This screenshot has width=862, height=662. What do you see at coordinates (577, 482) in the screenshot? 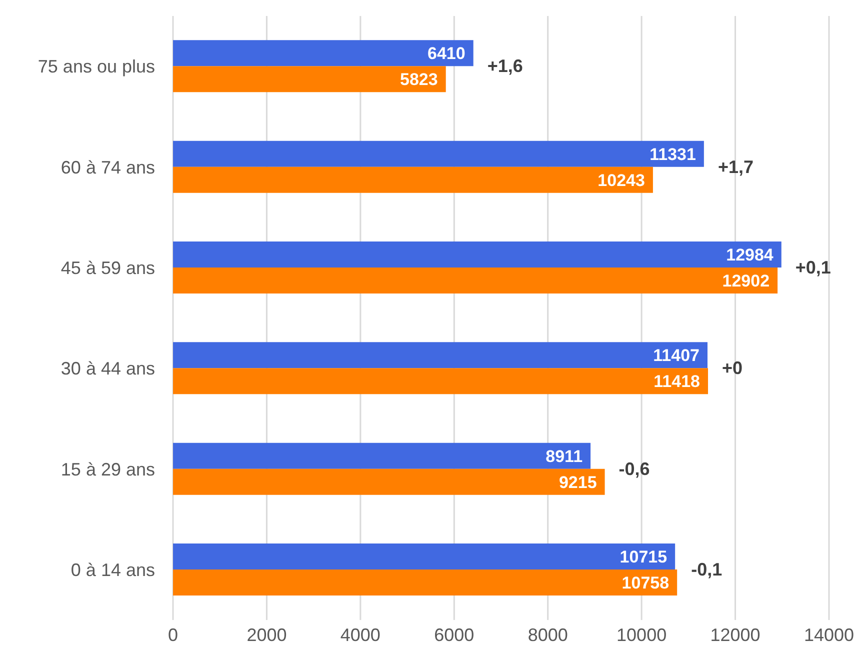
I see `data-label: 9215` at bounding box center [577, 482].